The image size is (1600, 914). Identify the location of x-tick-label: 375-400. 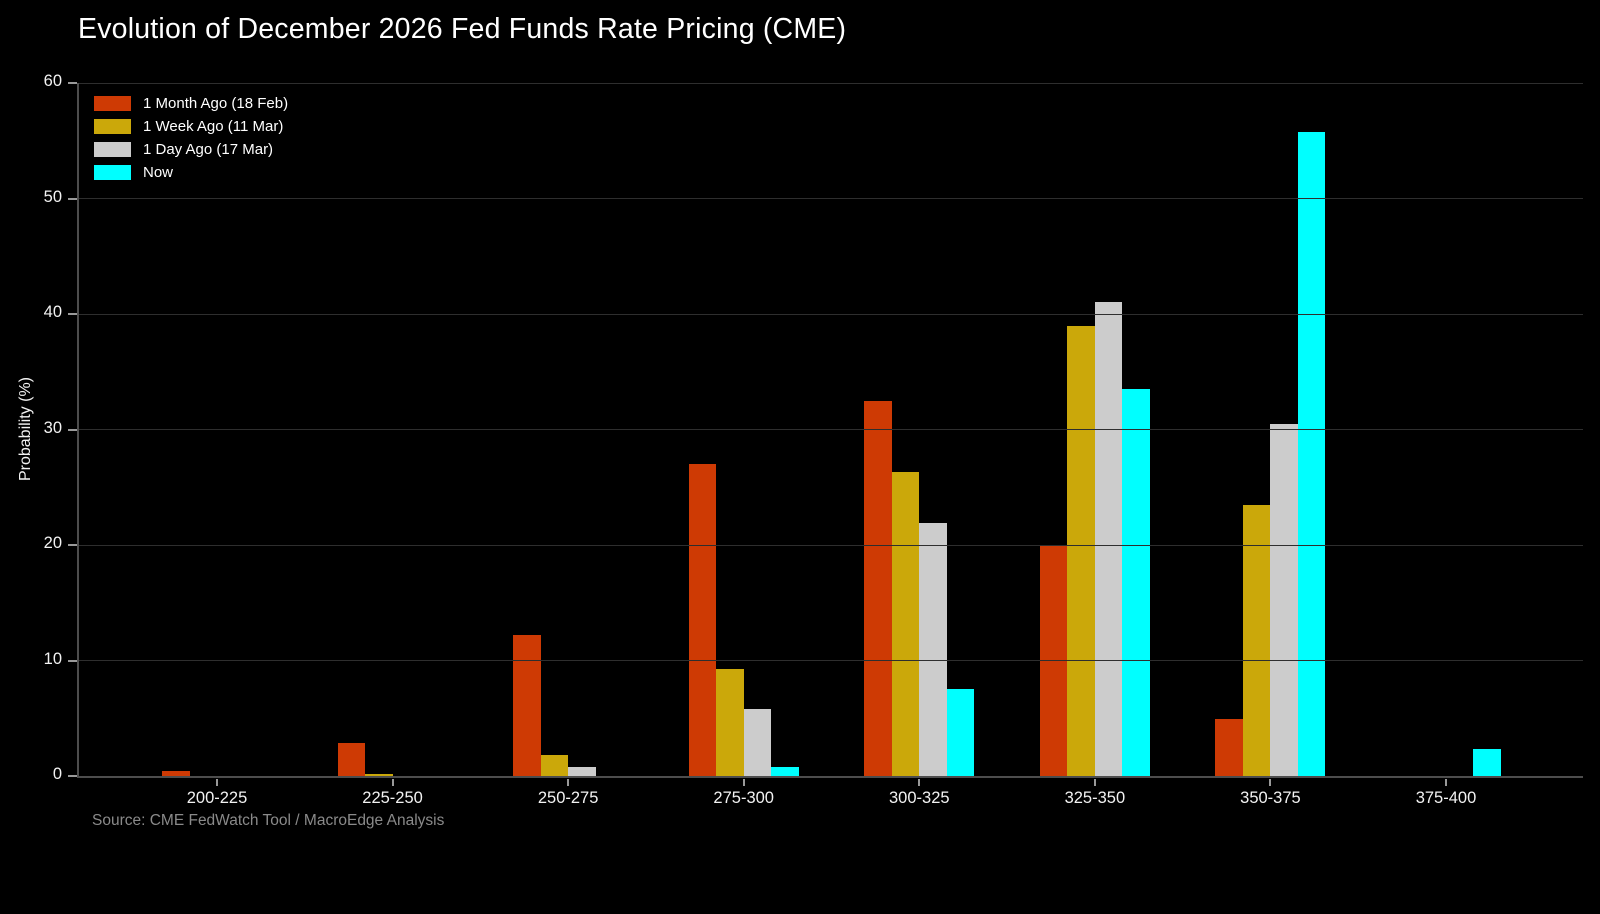
(1446, 798).